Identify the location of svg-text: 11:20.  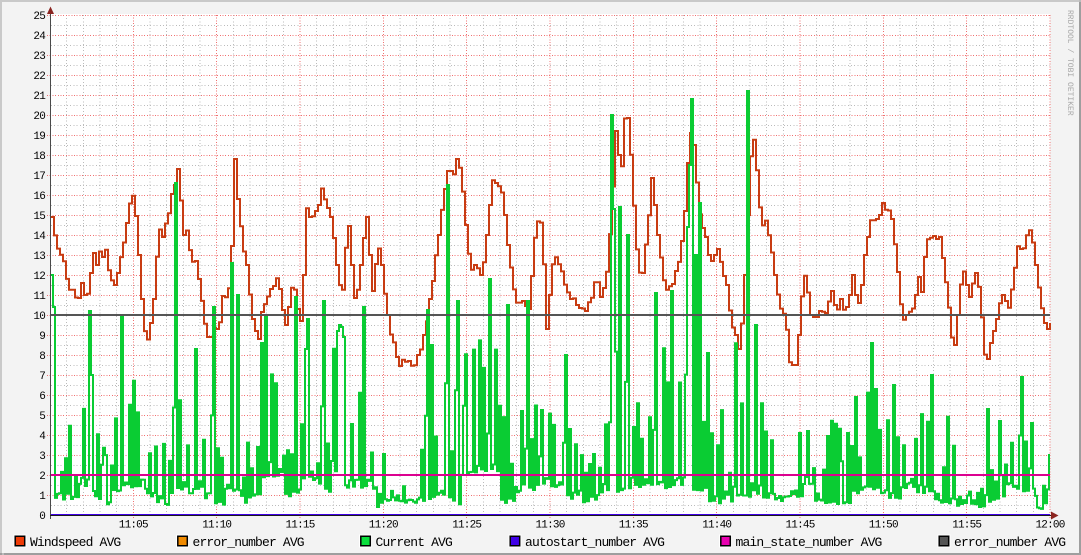
(383, 526).